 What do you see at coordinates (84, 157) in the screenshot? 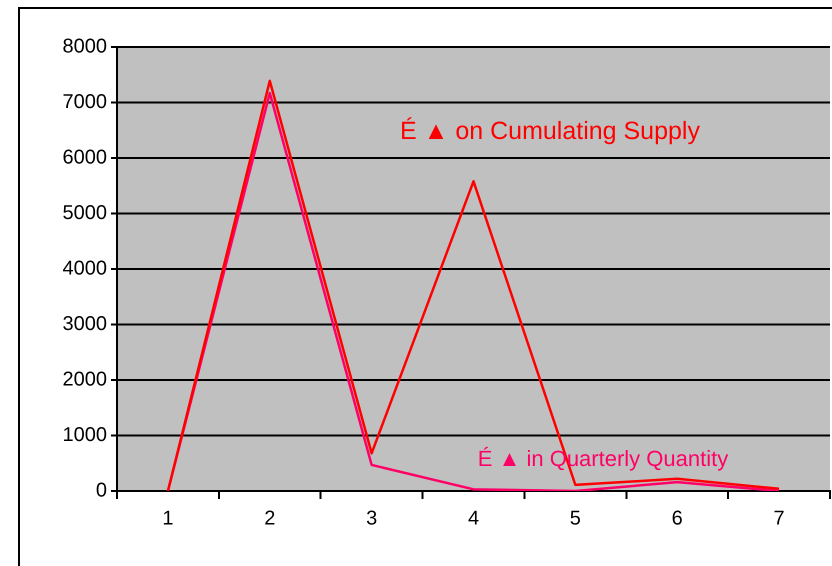
I see `y-tick-label: 6000` at bounding box center [84, 157].